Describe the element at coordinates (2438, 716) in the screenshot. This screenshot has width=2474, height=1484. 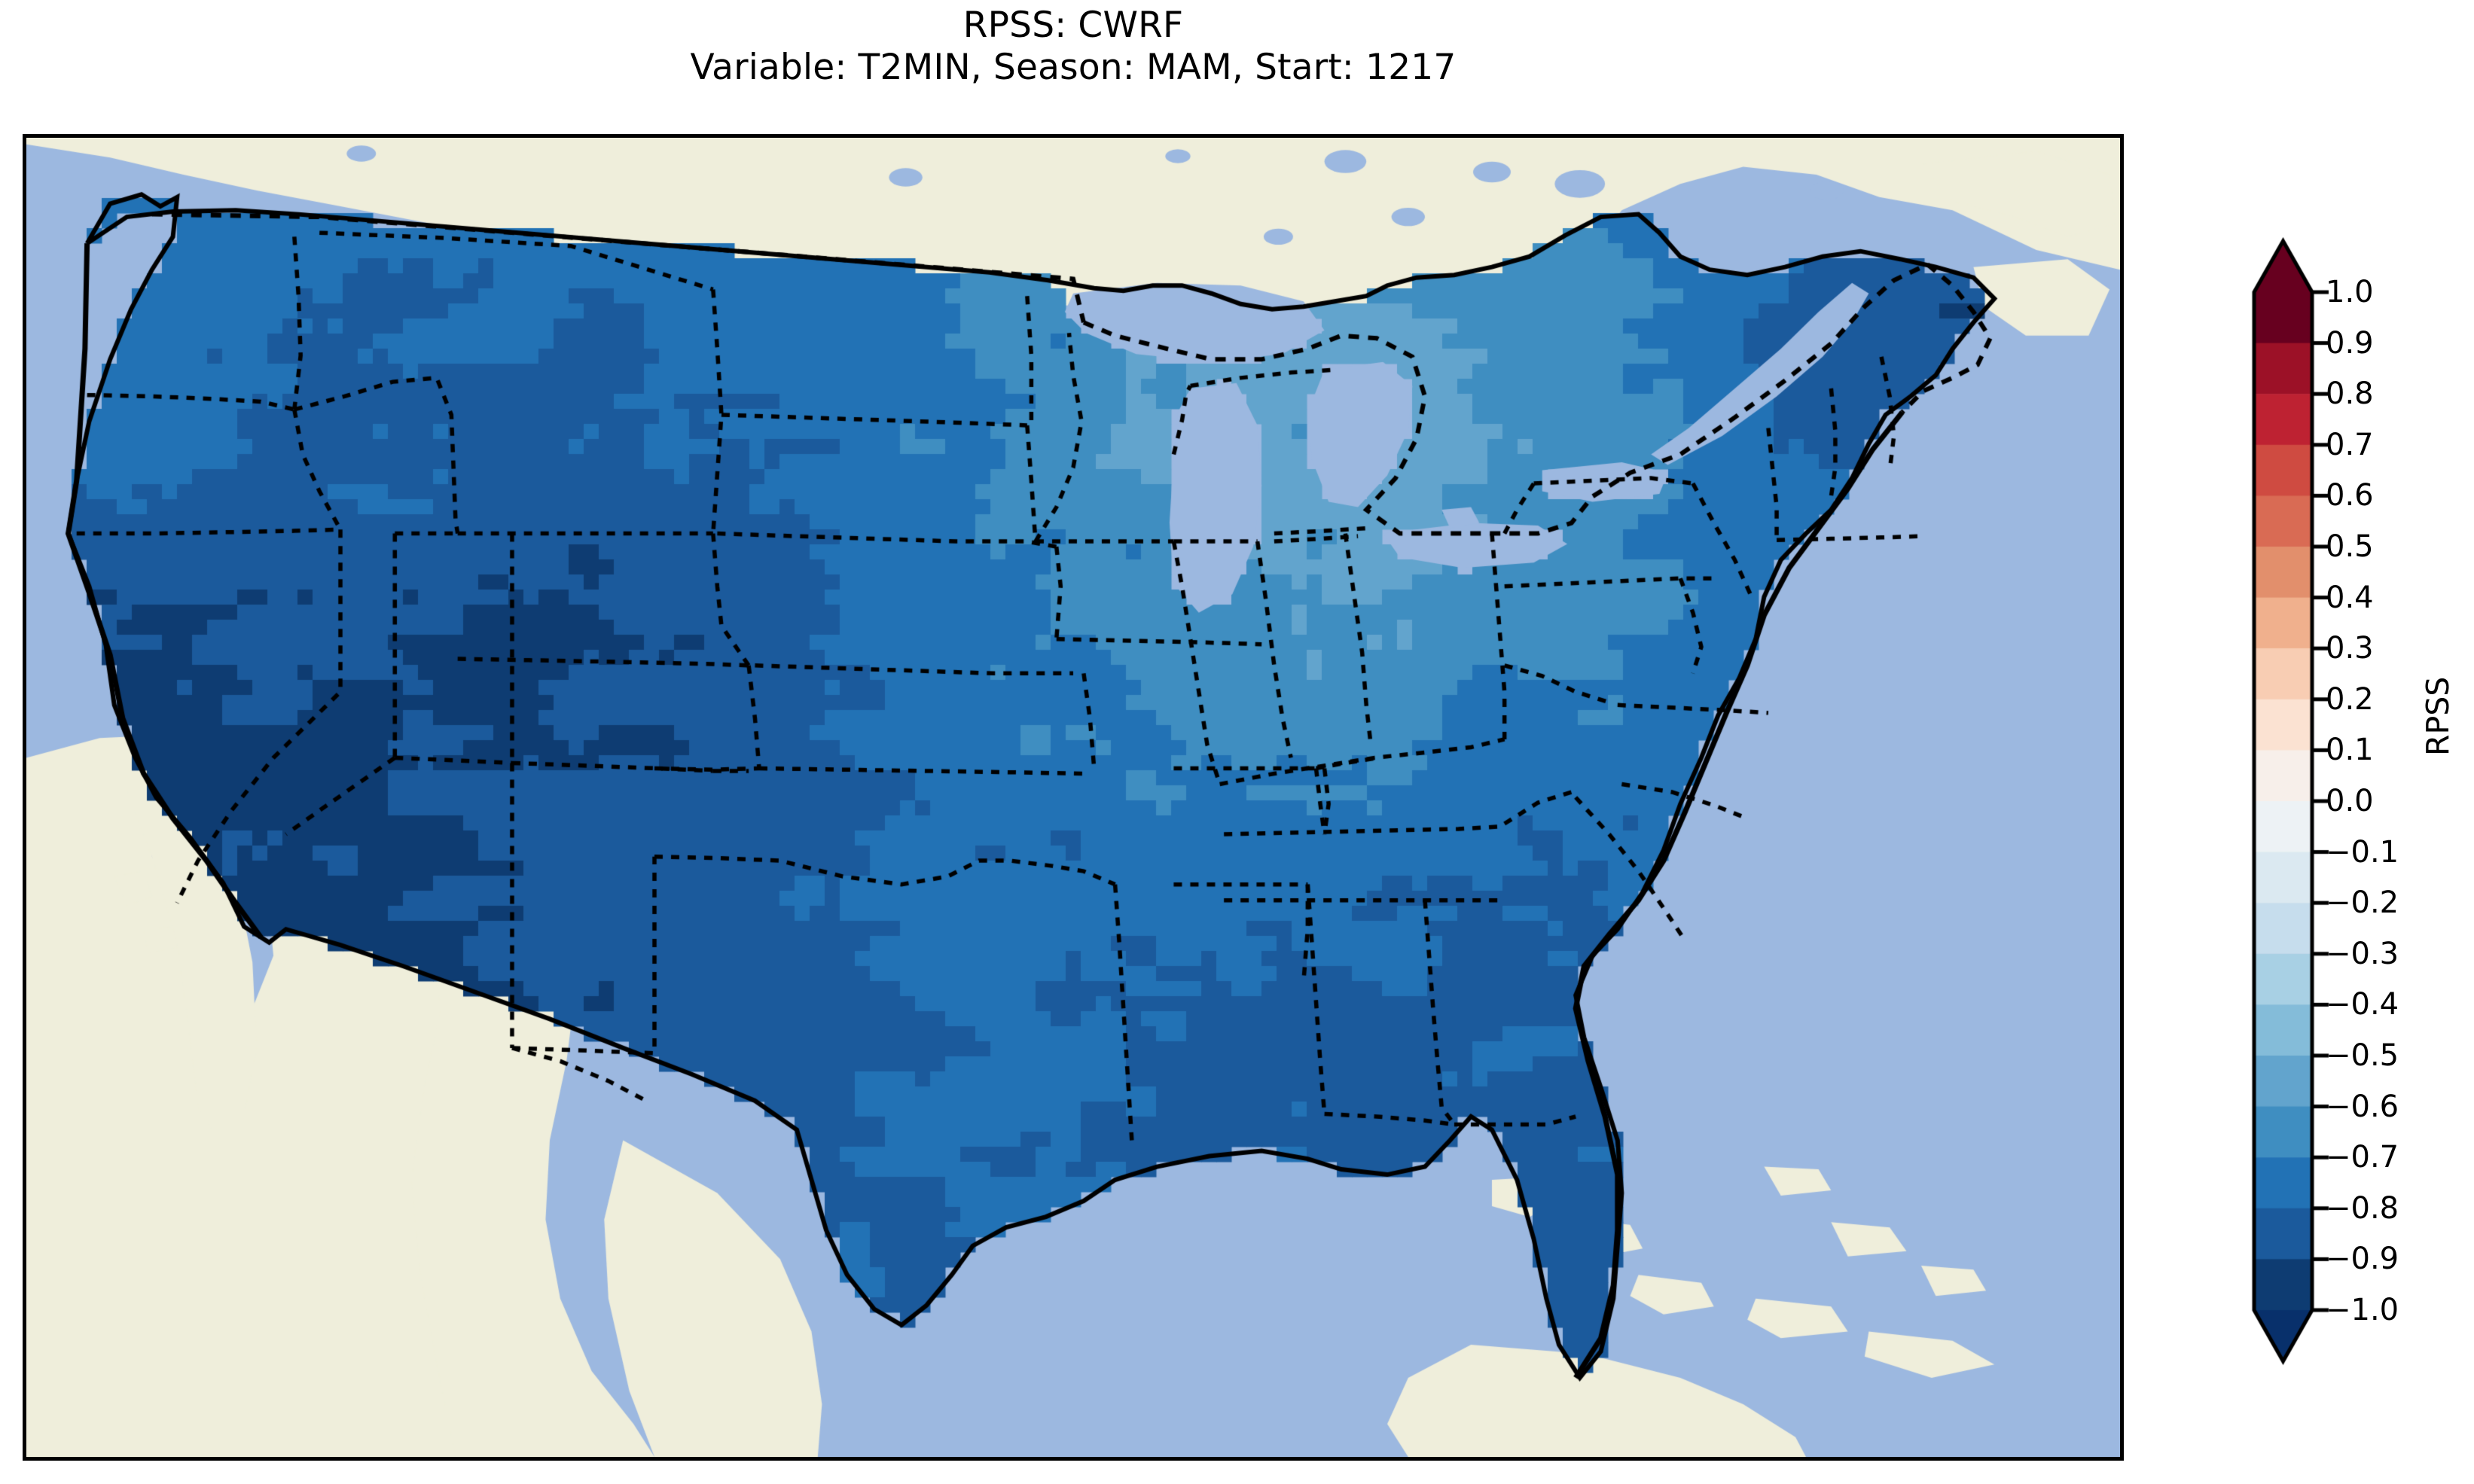
I see `colorbar-axis-label: RPSS` at that location.